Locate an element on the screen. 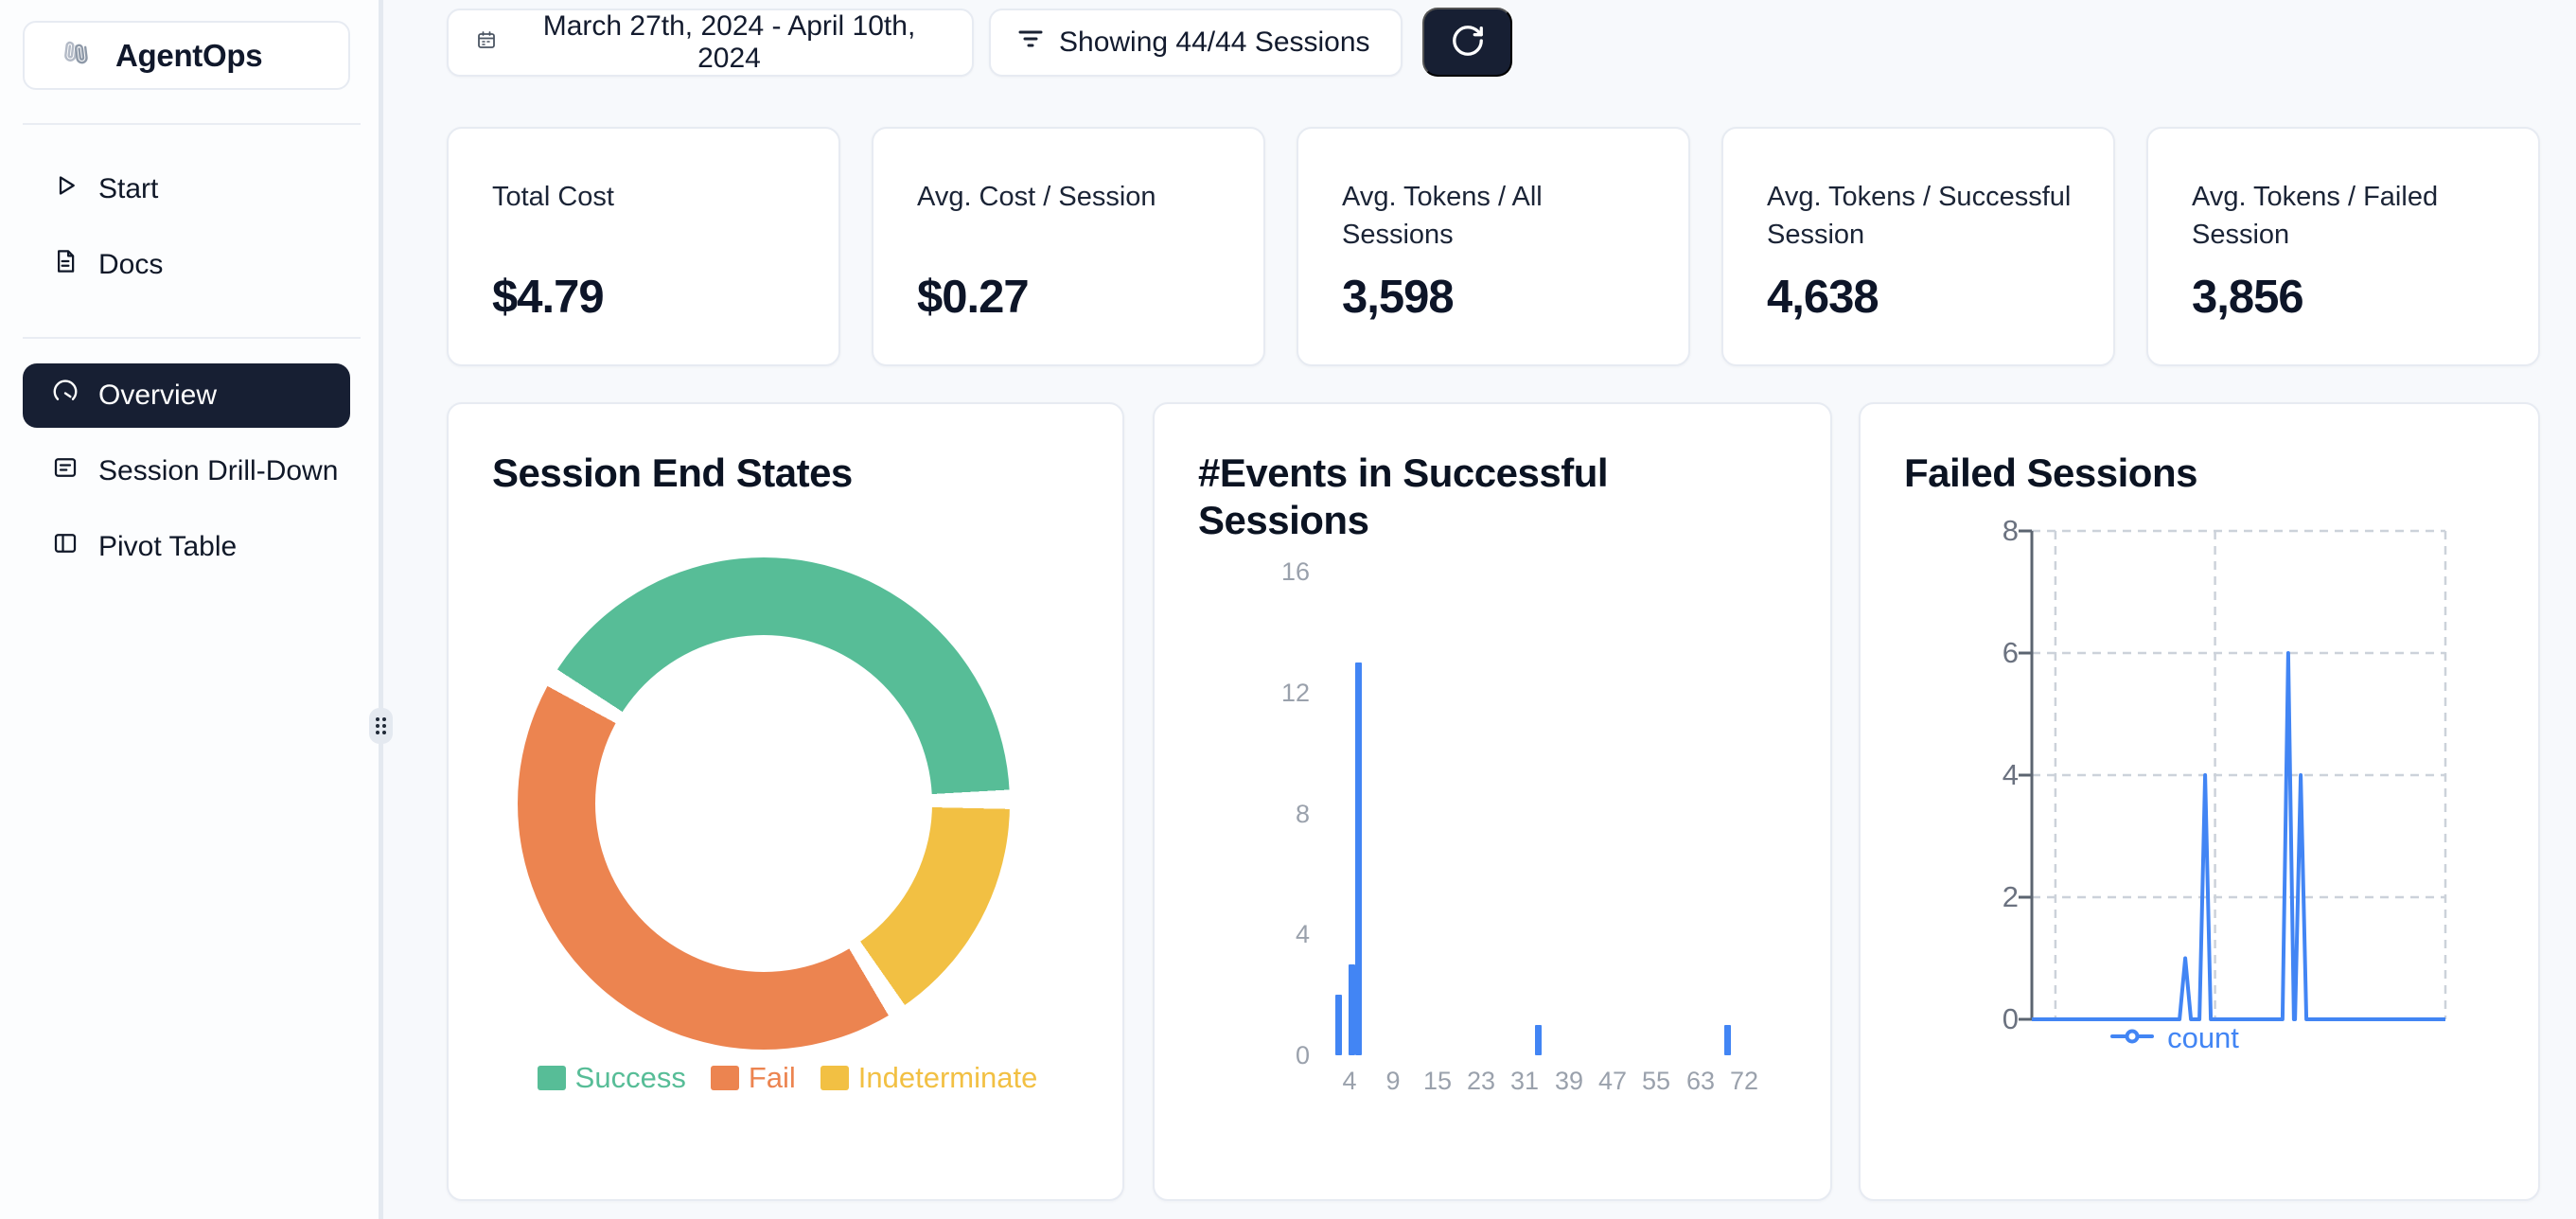  stat-label: Total Cost is located at coordinates (553, 197).